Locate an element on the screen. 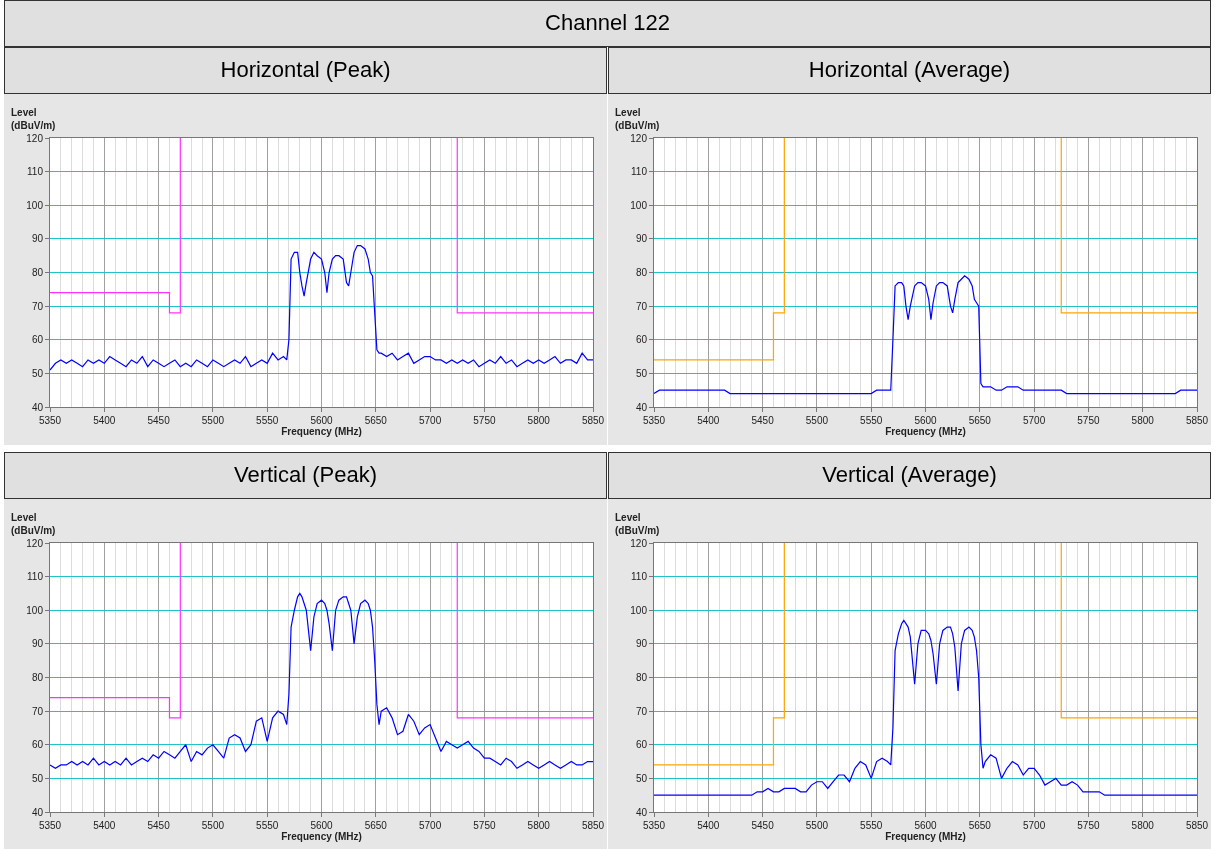 This screenshot has height=849, width=1215. text: Channel 122 is located at coordinates (607, 23).